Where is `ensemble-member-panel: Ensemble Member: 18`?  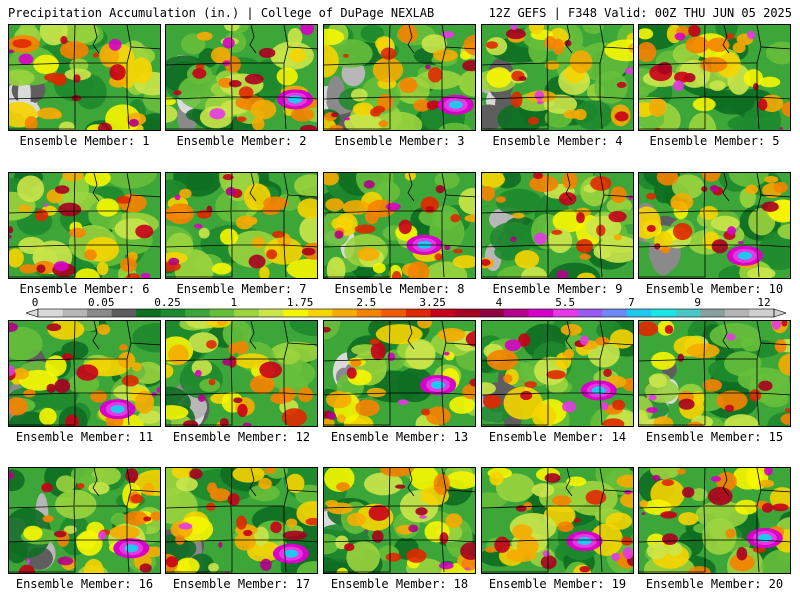 ensemble-member-panel: Ensemble Member: 18 is located at coordinates (399, 530).